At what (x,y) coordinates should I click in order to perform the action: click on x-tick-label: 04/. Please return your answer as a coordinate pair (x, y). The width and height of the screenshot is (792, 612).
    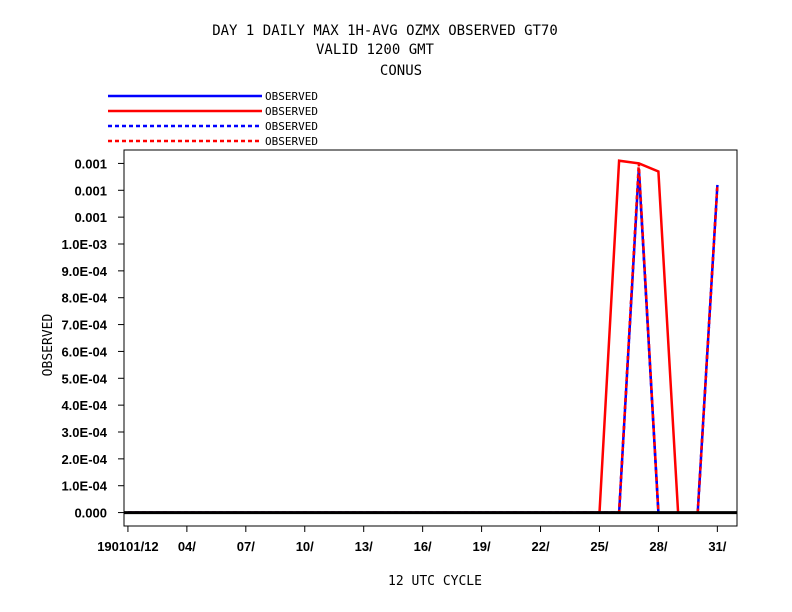
    Looking at the image, I should click on (187, 546).